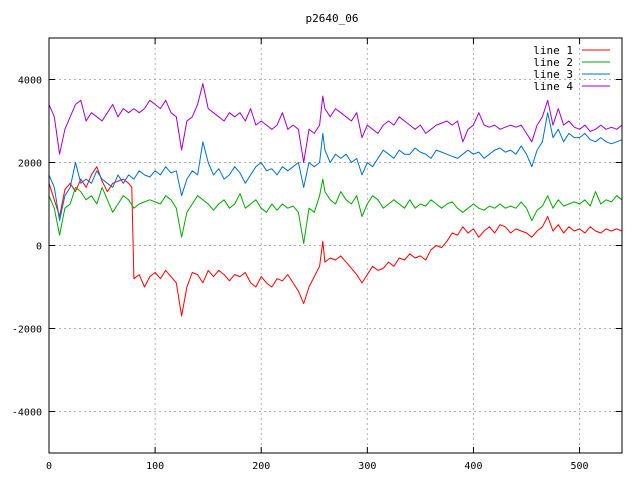 The height and width of the screenshot is (480, 640). What do you see at coordinates (367, 466) in the screenshot?
I see `x-tick-label: 300` at bounding box center [367, 466].